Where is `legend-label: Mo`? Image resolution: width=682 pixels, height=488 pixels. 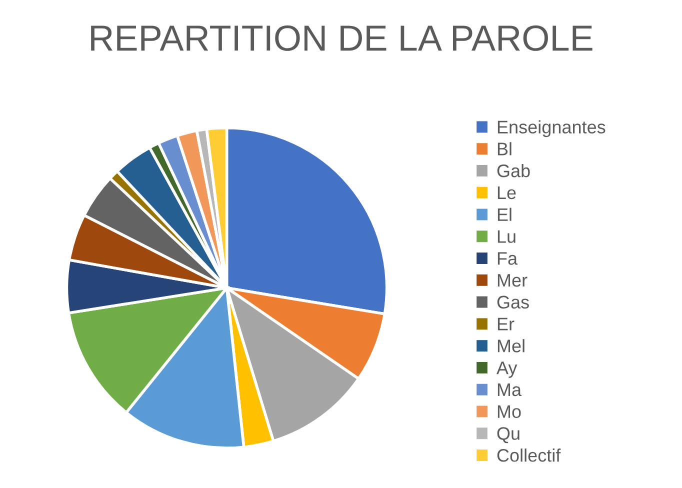 legend-label: Mo is located at coordinates (509, 411).